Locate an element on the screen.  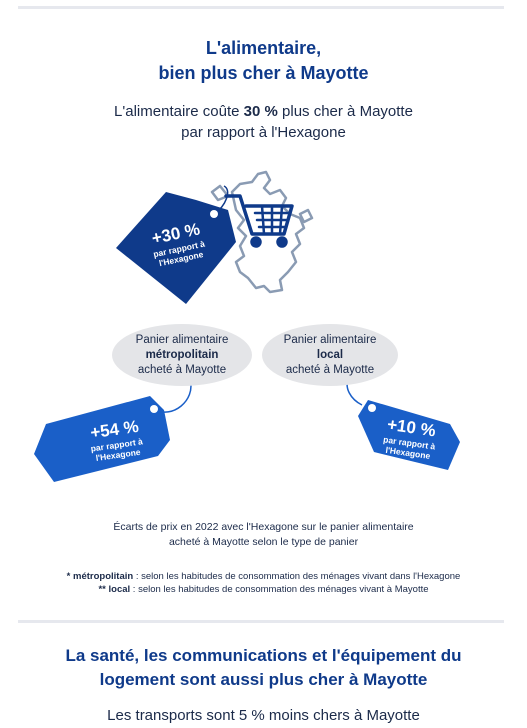
bubble-metro-bold: métropolitain is located at coordinates (182, 354).